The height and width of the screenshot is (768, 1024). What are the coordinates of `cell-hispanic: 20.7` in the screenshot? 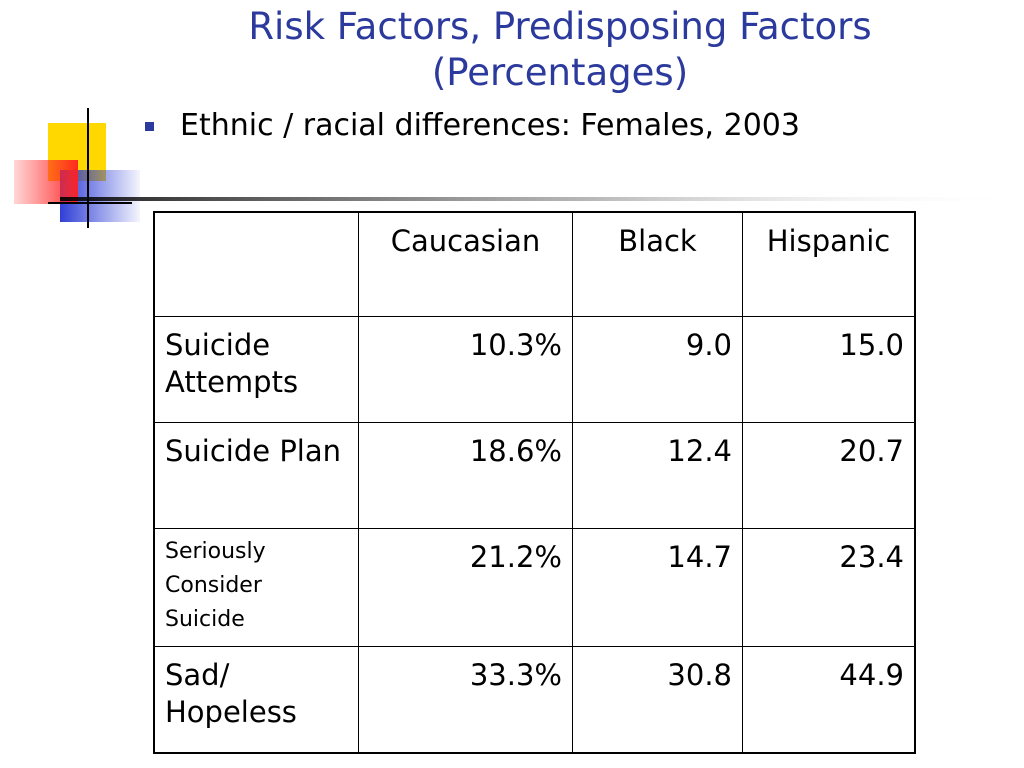 It's located at (829, 475).